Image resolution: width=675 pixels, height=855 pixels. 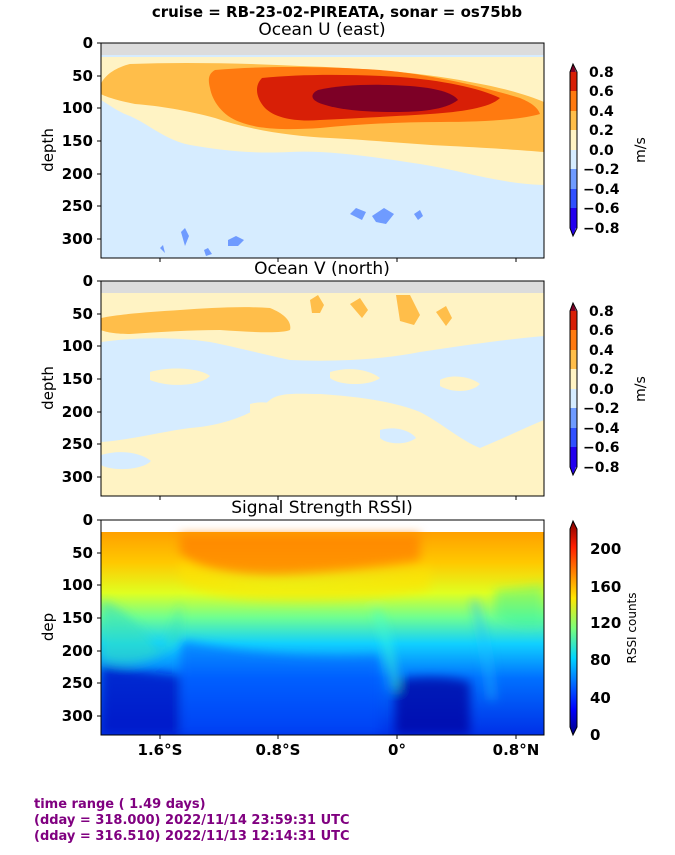 I want to click on cbar-tick: 0, so click(x=595, y=735).